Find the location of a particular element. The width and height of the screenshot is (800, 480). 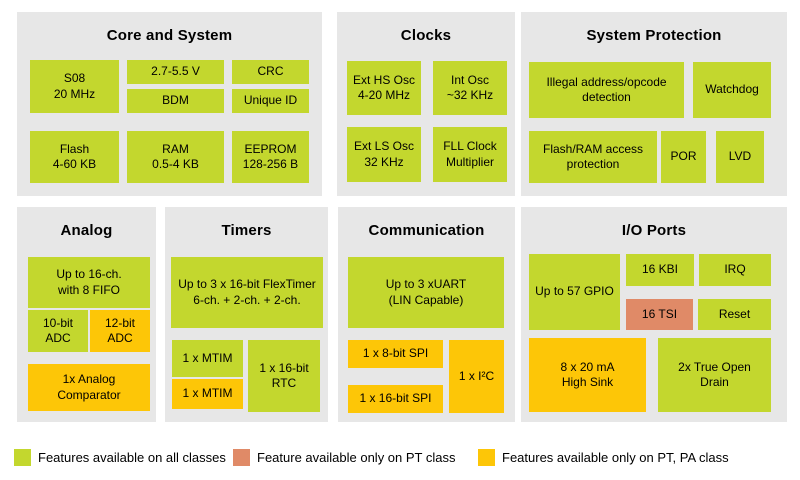

block-spi-8bit: 1 x 8-bit SPI is located at coordinates (395, 354).